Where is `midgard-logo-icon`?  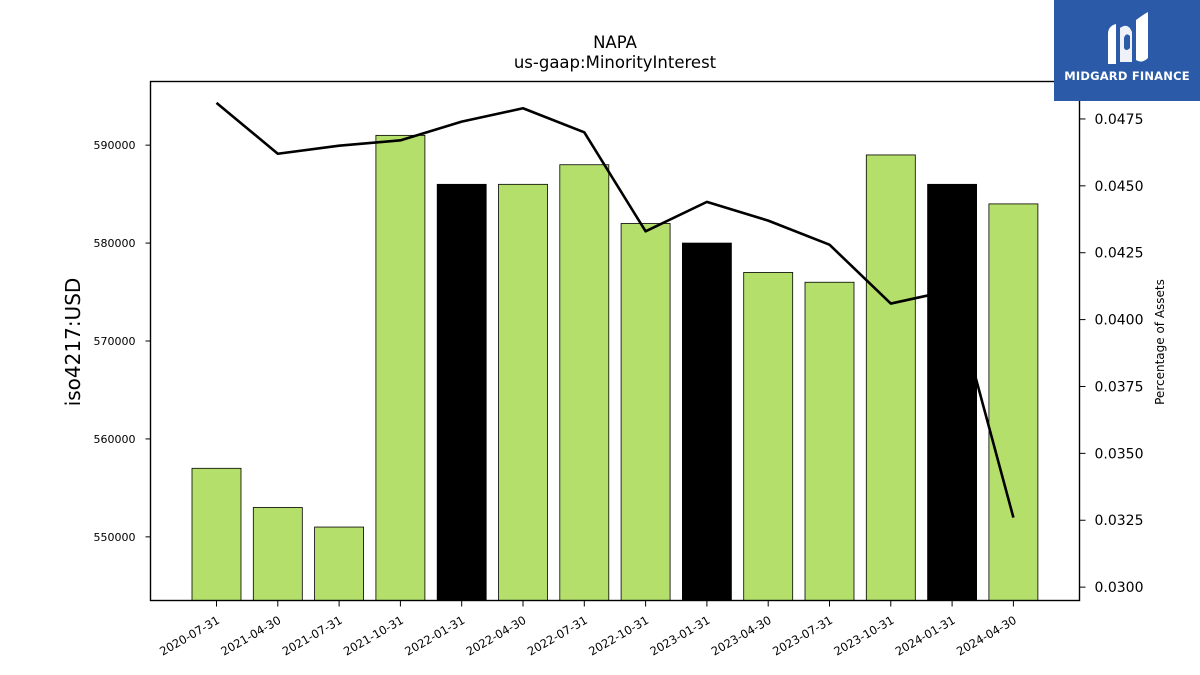 midgard-logo-icon is located at coordinates (1128, 38).